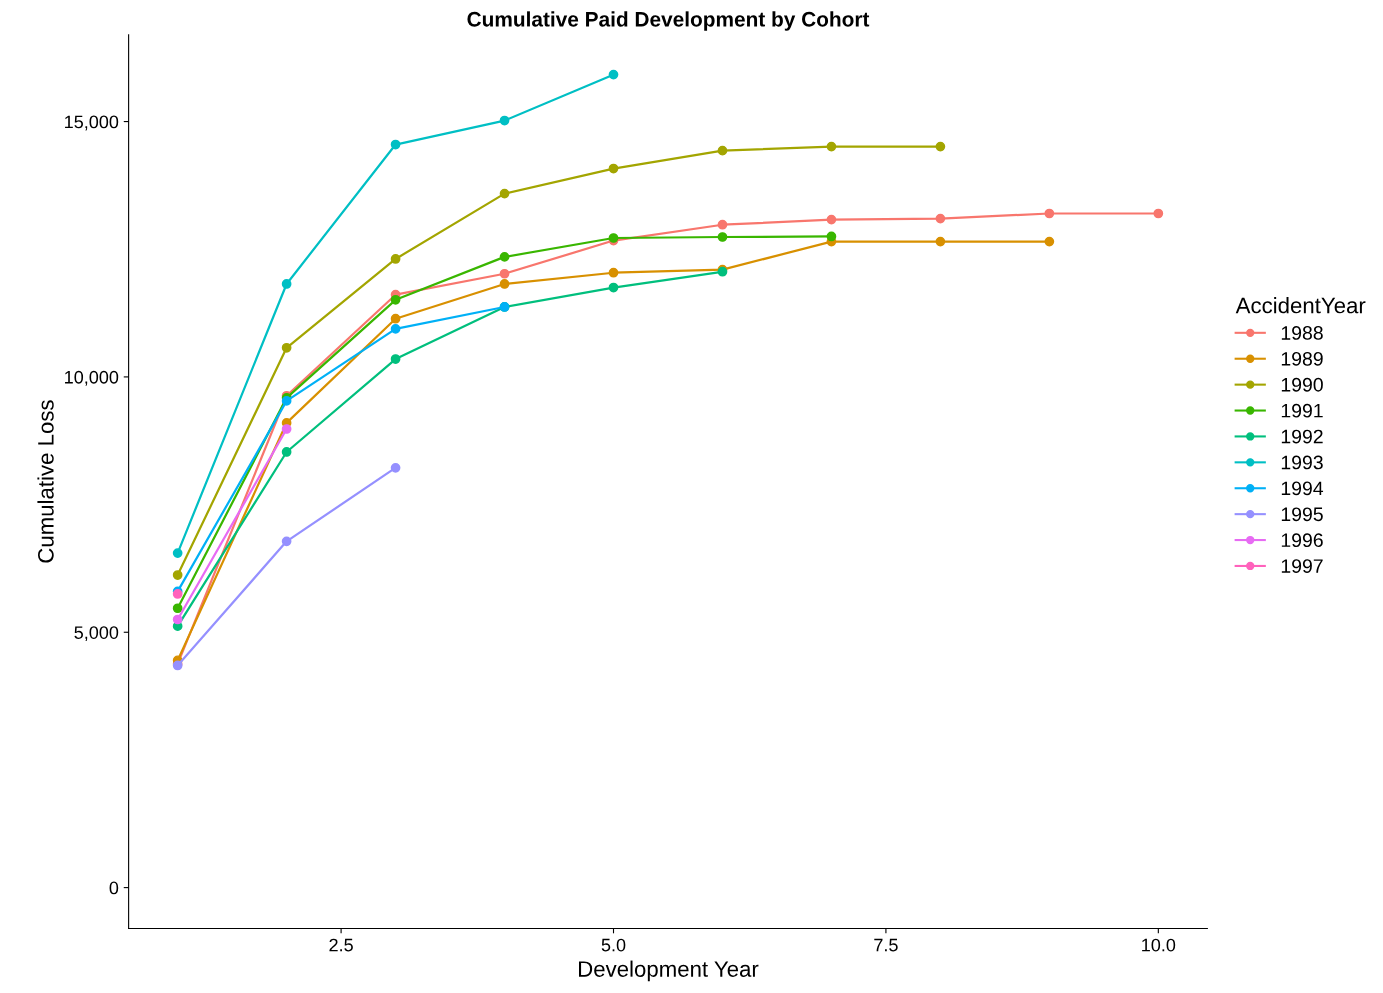 The image size is (1383, 993). What do you see at coordinates (613, 945) in the screenshot?
I see `x-tick-label: 5.0` at bounding box center [613, 945].